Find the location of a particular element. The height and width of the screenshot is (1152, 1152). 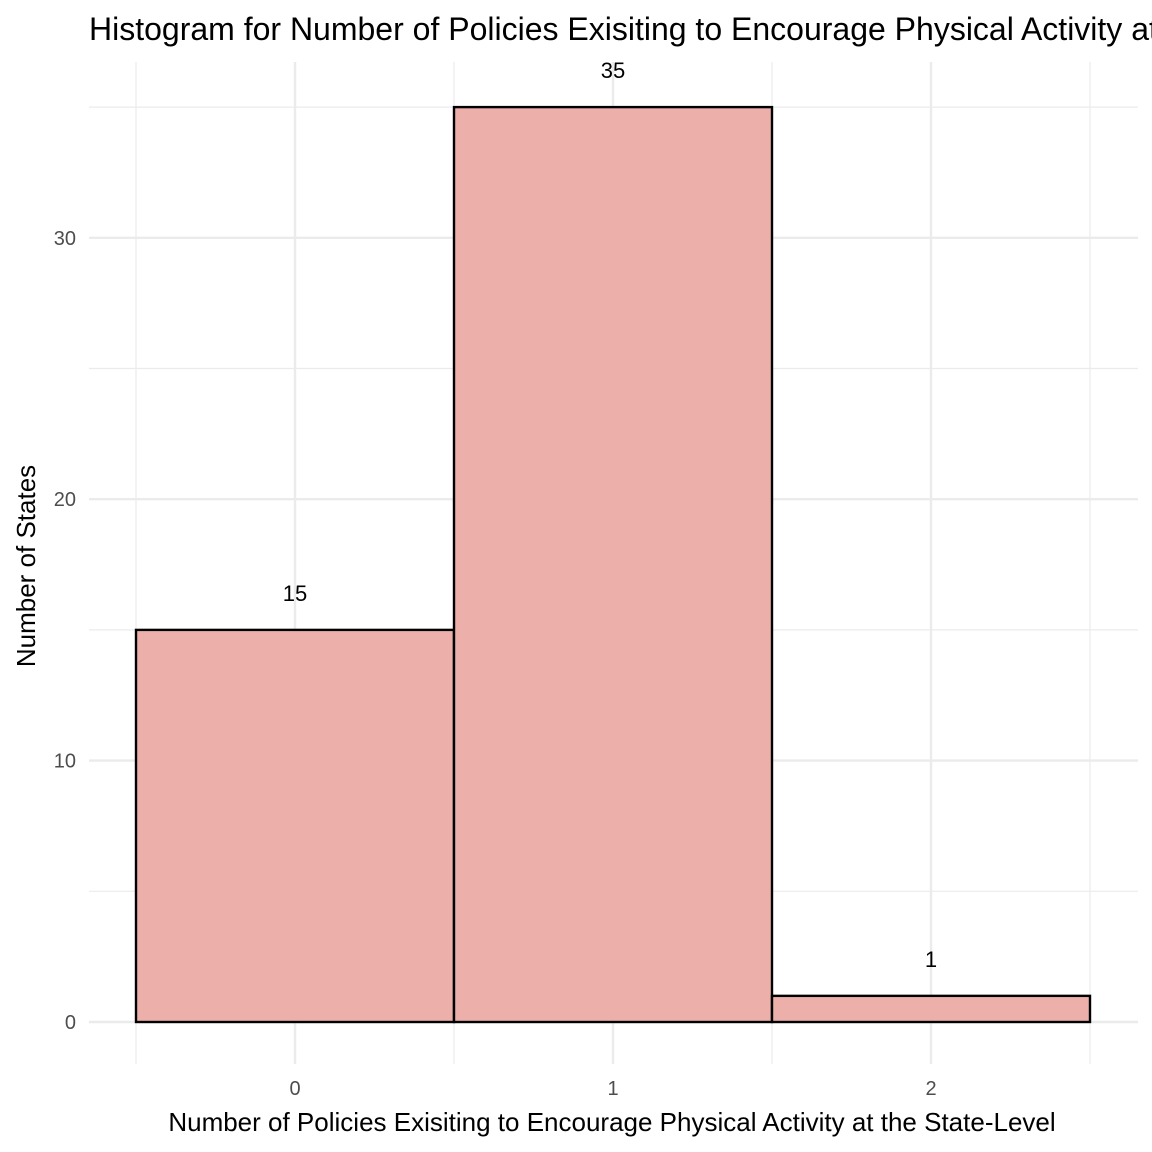

x-axis-ticks: 0 1 2 is located at coordinates (612, 1089).